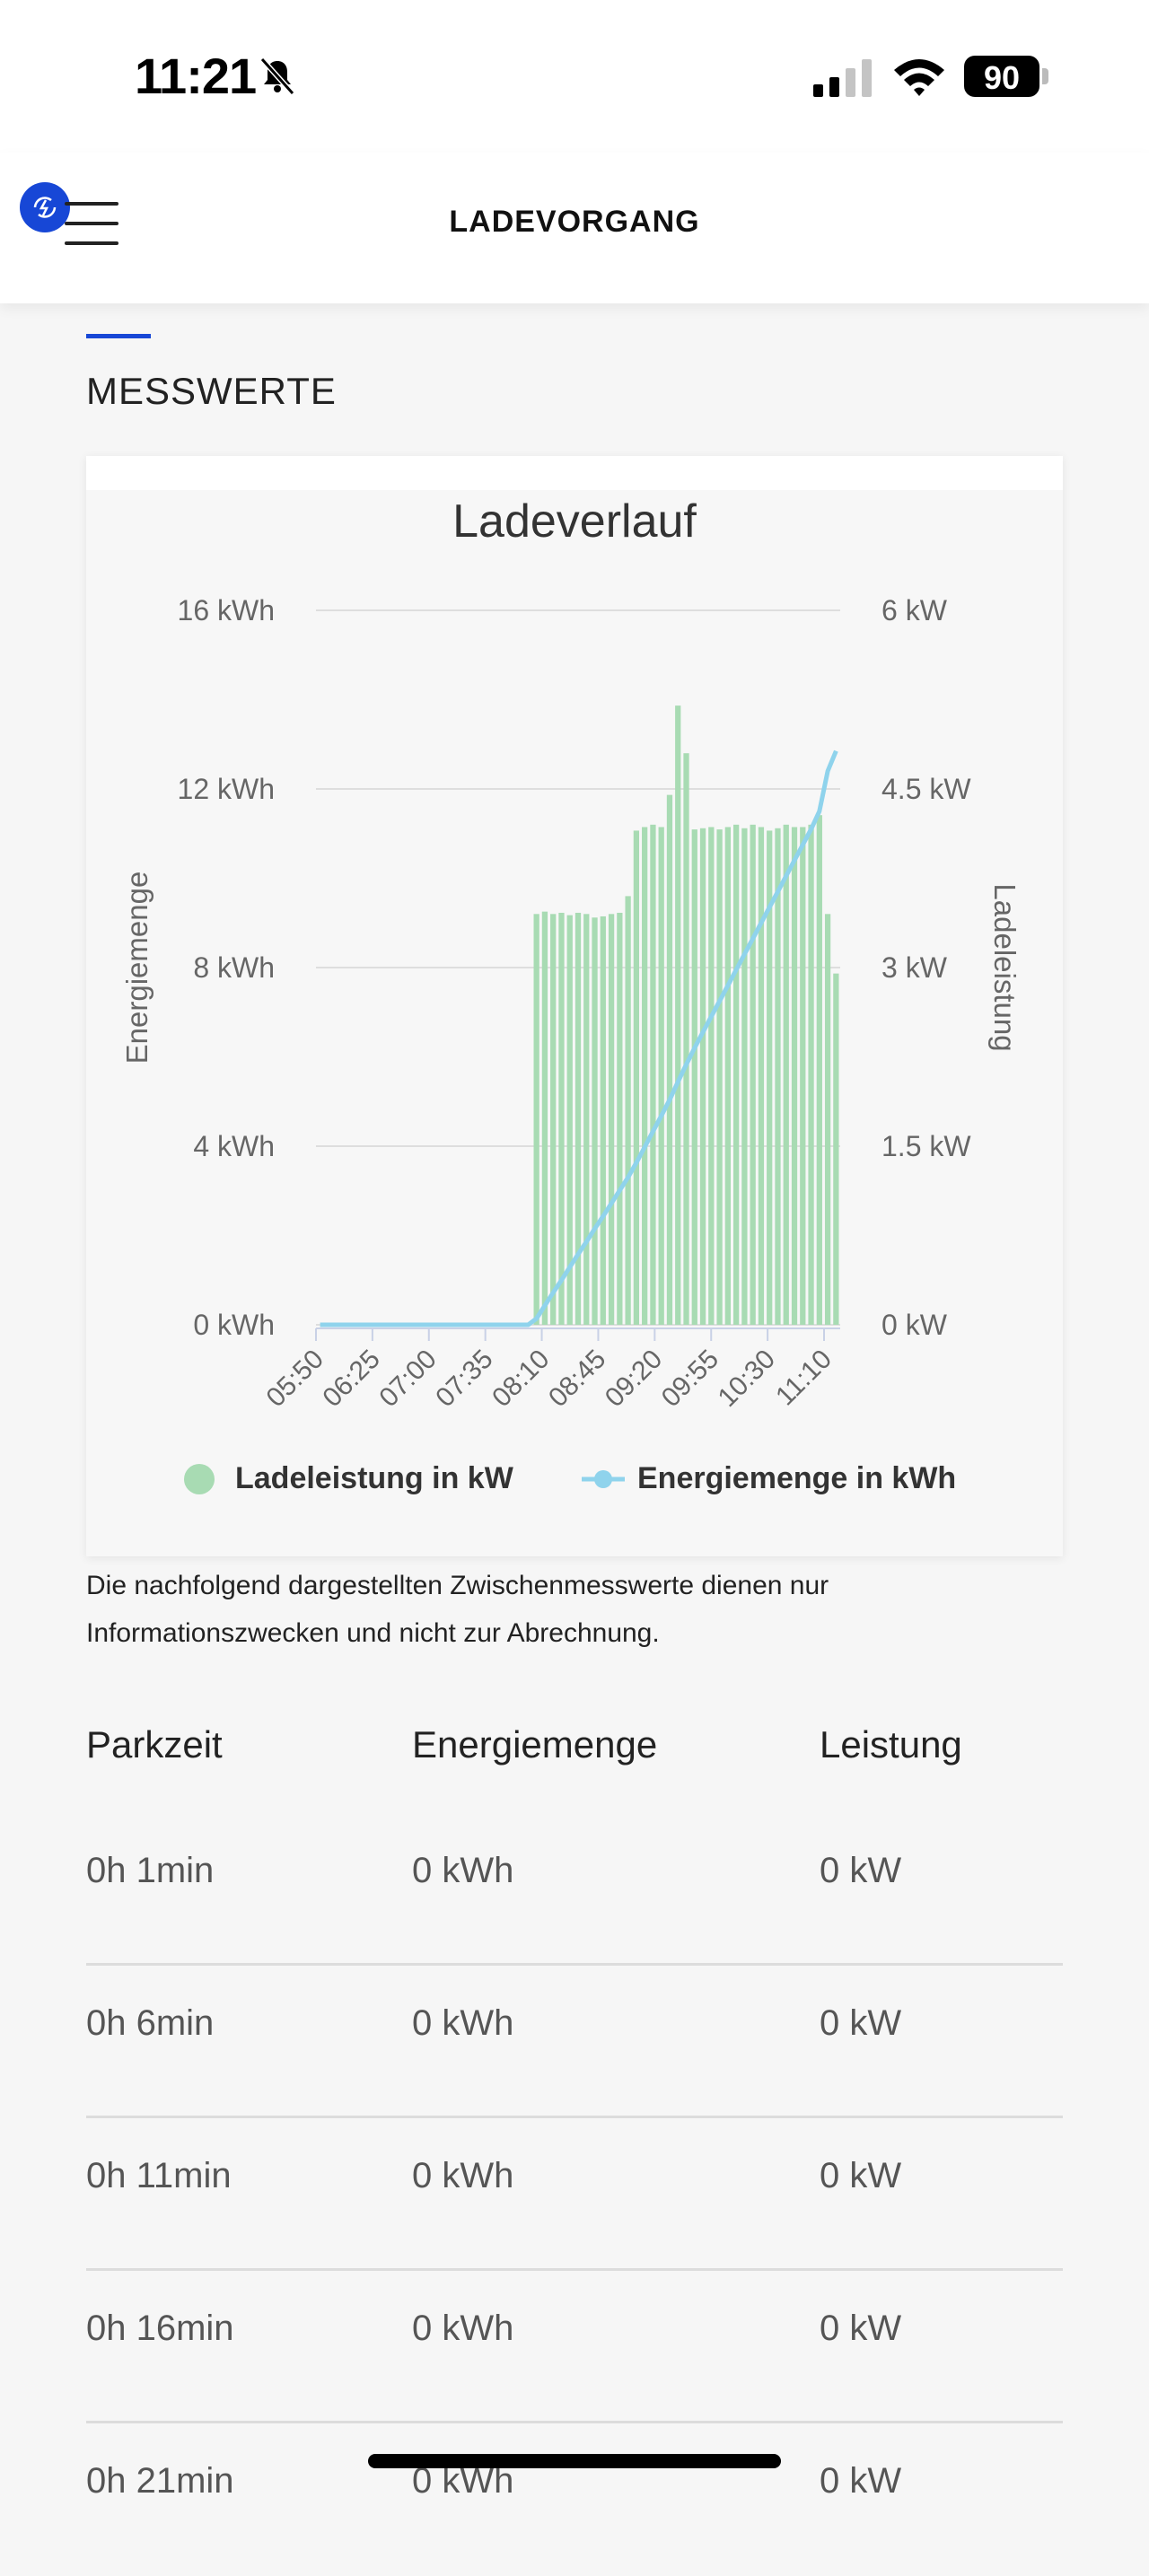 The height and width of the screenshot is (2576, 1149). I want to click on energy-series-line, so click(579, 1038).